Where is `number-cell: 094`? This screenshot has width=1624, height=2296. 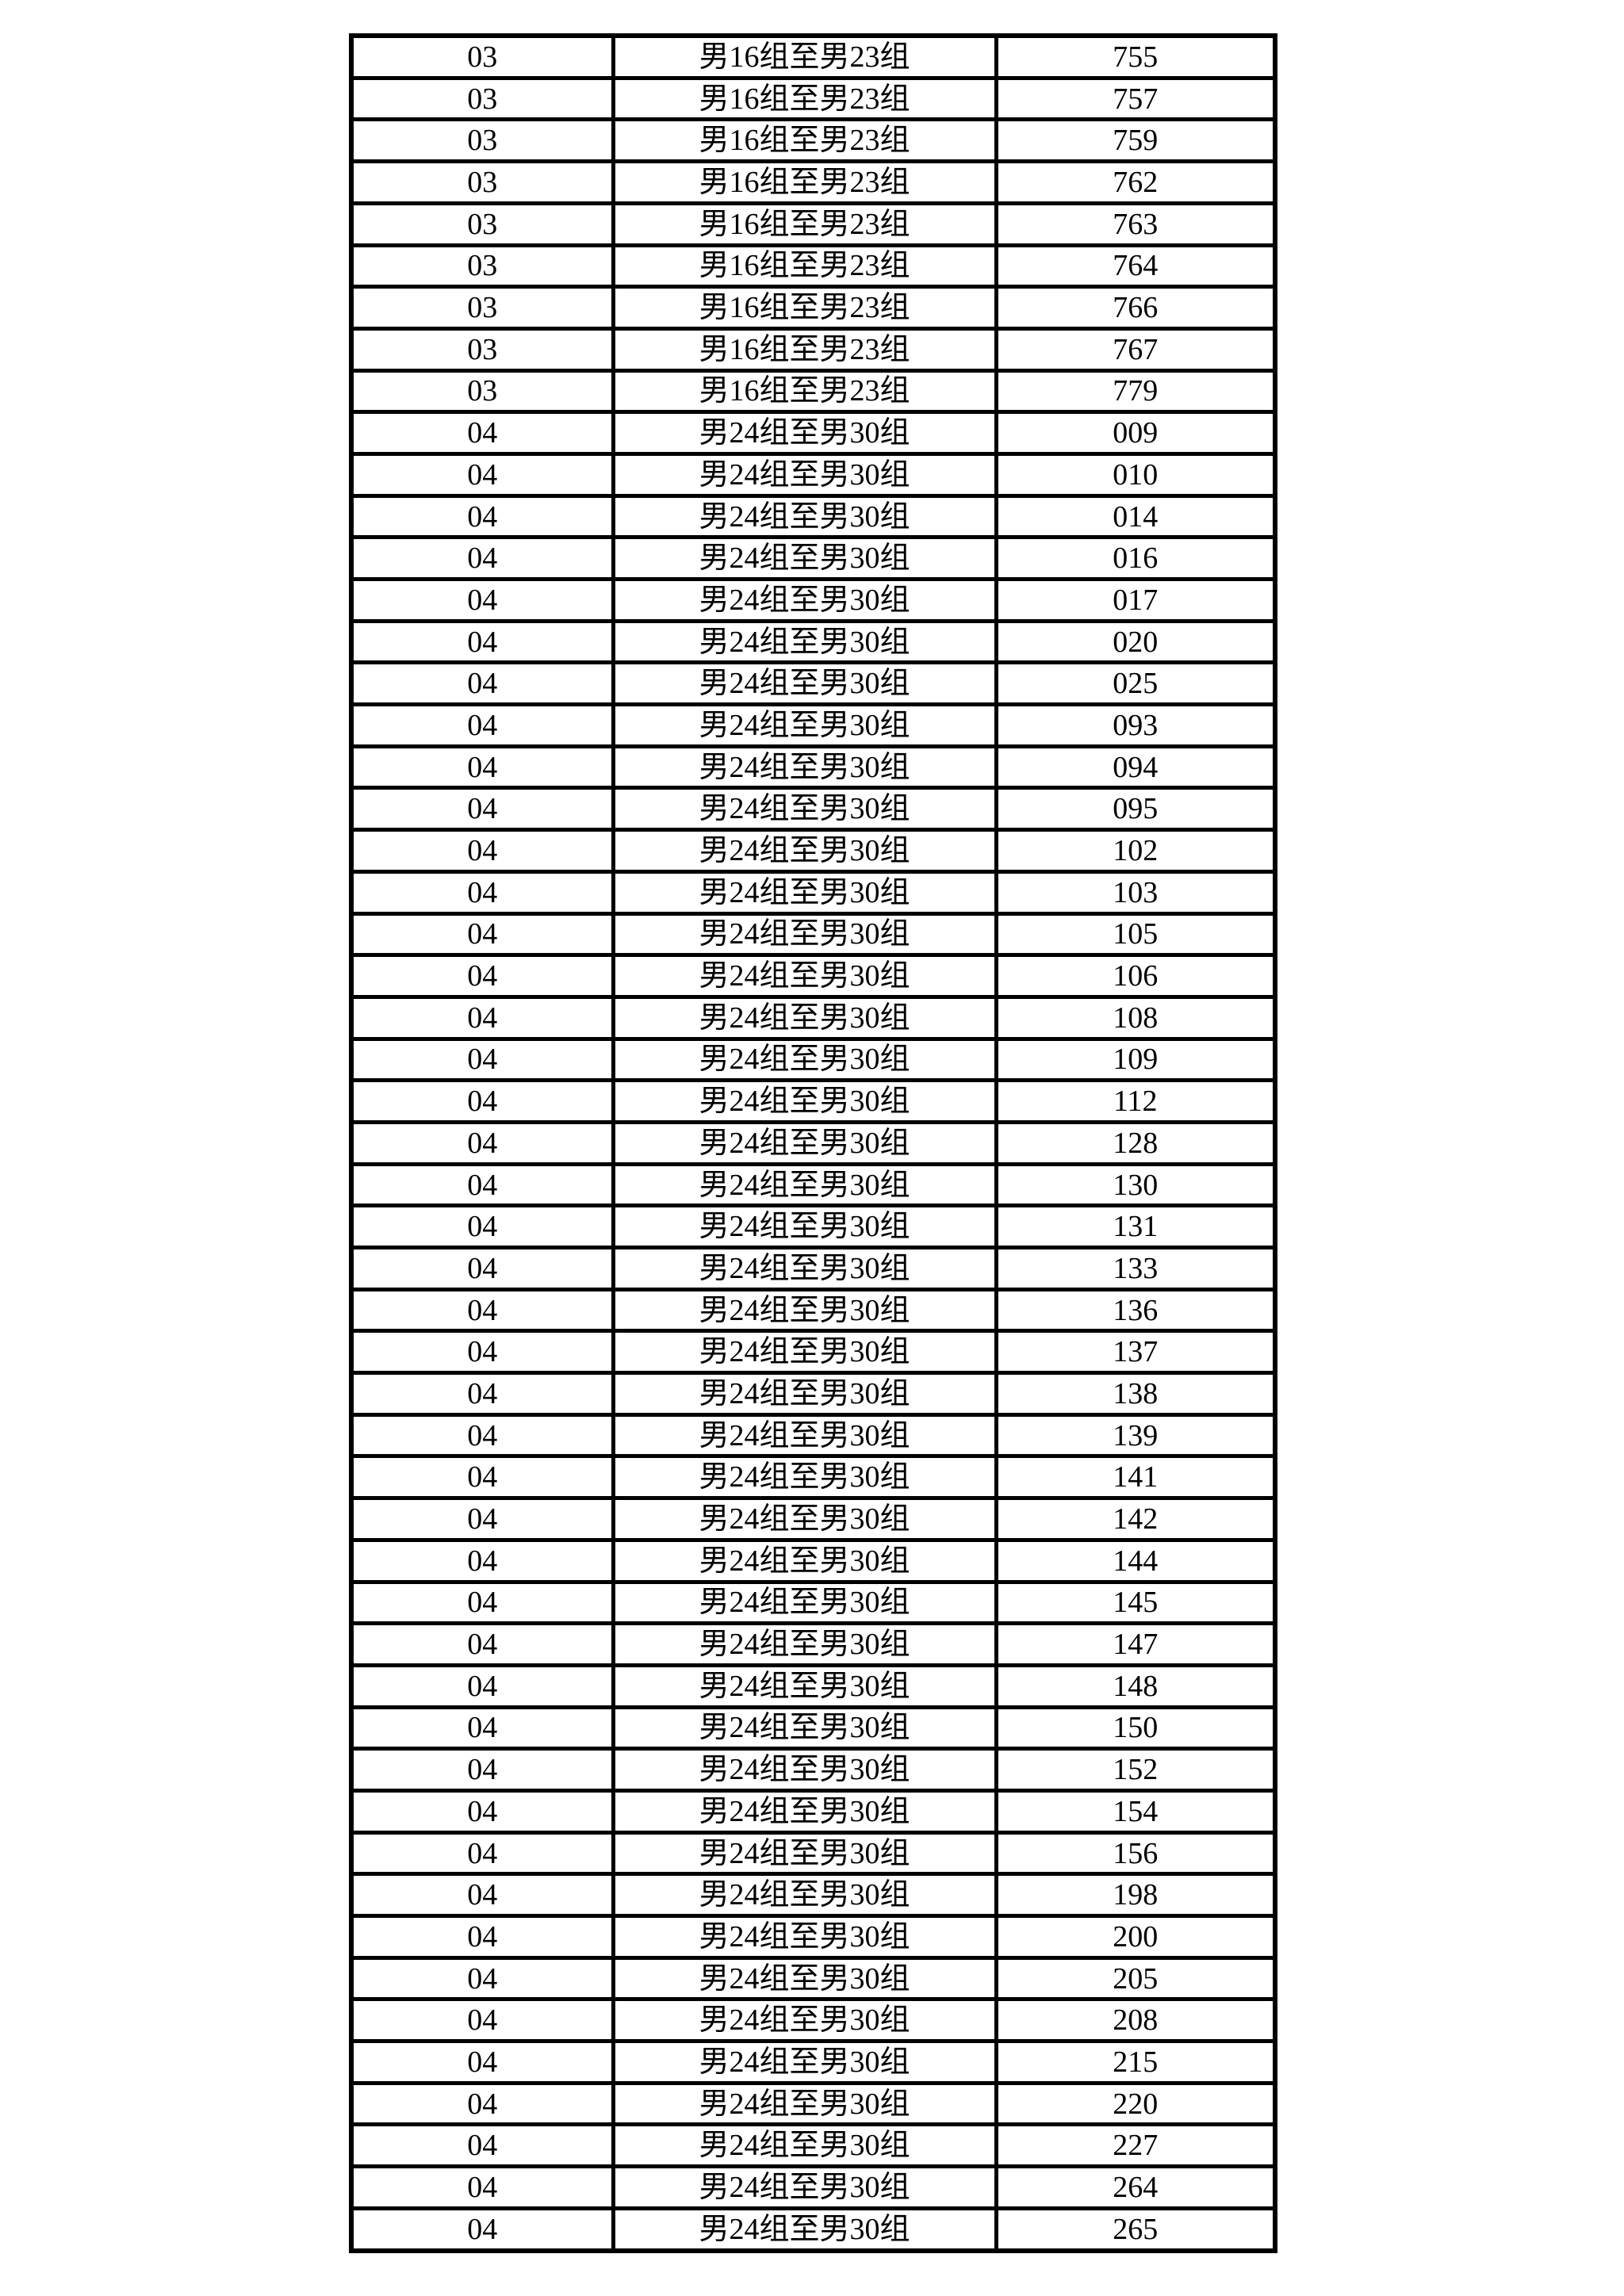
number-cell: 094 is located at coordinates (1135, 767).